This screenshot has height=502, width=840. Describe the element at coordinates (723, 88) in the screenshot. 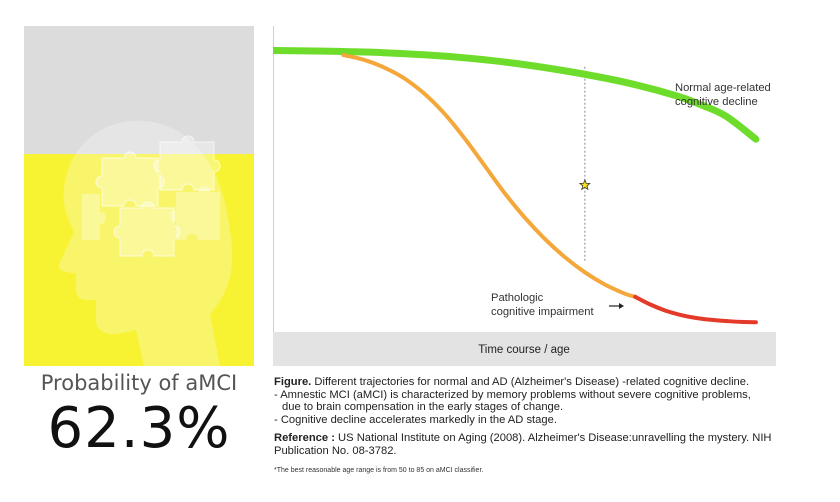

I see `annotation-normal-line1: Normal age-related` at that location.